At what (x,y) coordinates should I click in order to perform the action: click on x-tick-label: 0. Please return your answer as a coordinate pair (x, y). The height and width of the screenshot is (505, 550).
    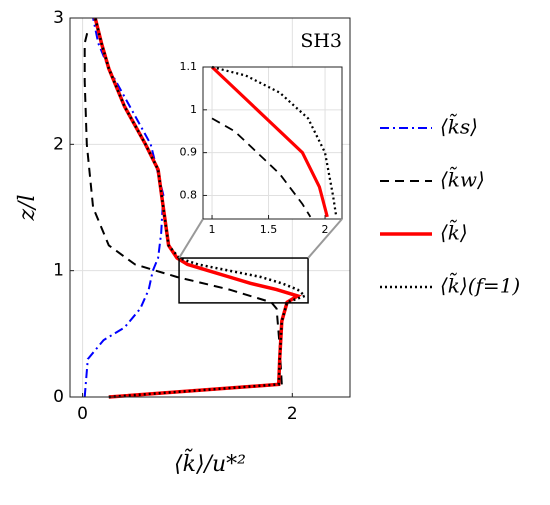
    Looking at the image, I should click on (82, 414).